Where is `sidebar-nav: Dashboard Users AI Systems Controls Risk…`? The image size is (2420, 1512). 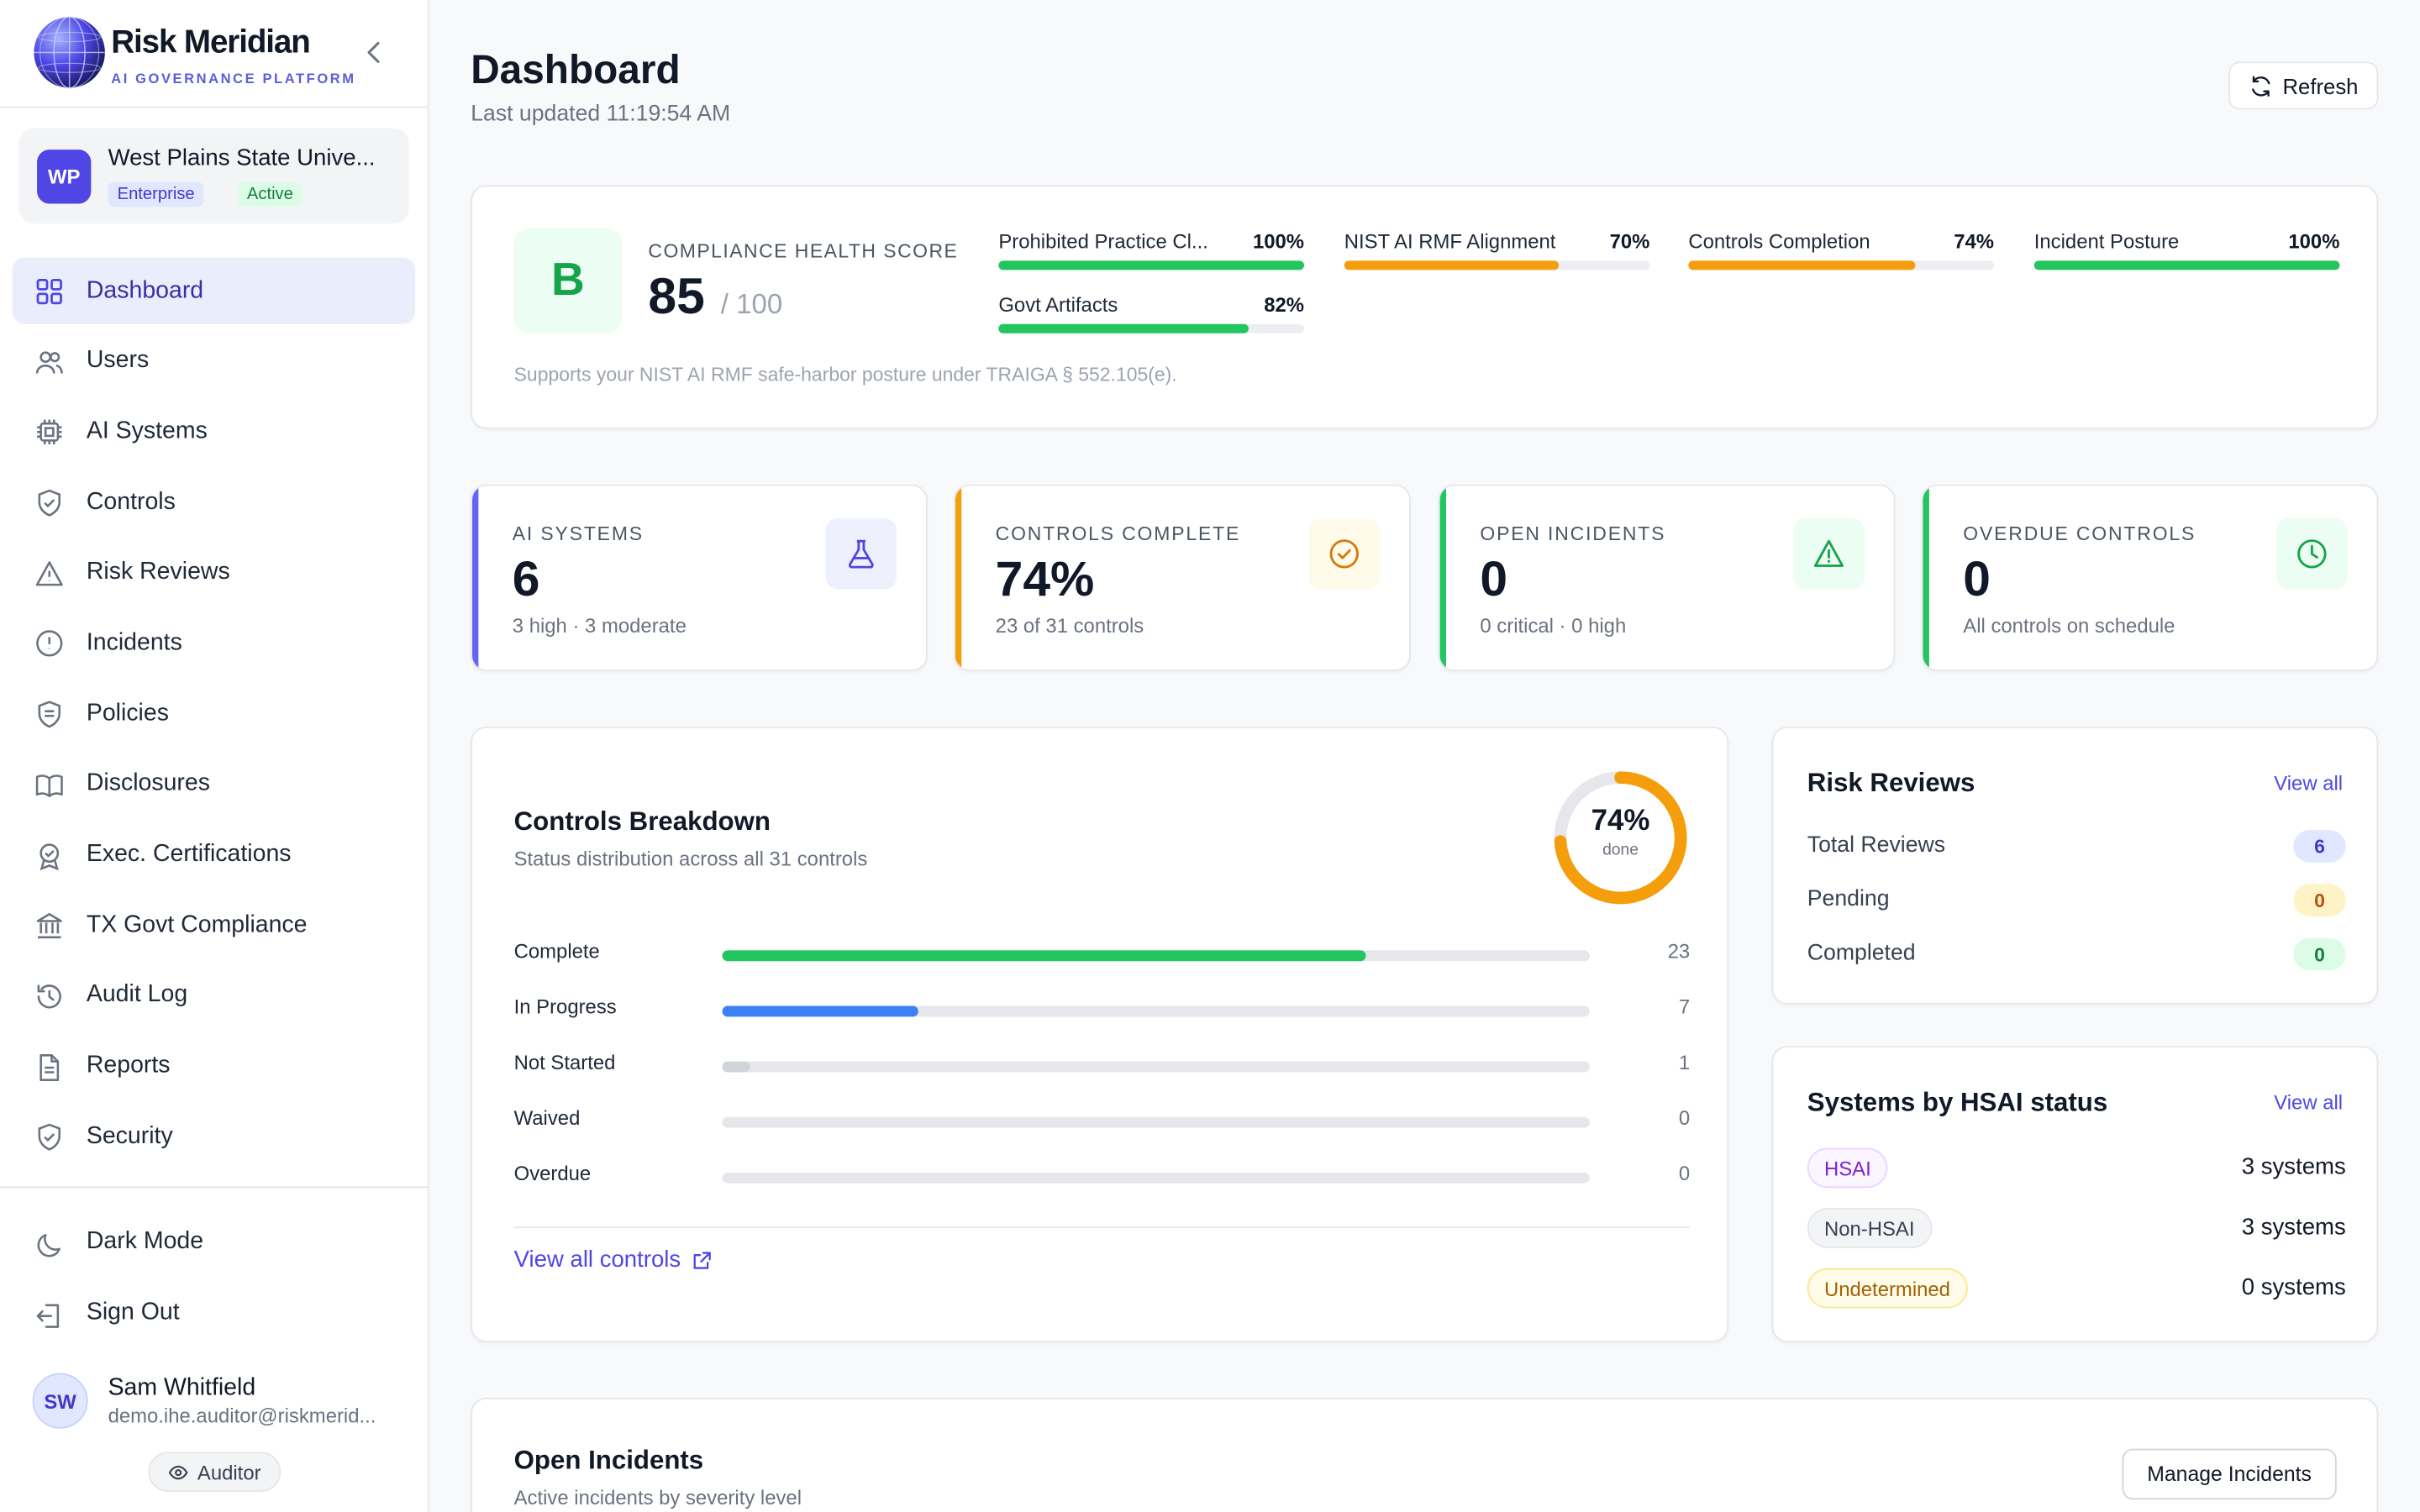 sidebar-nav: Dashboard Users AI Systems Controls Risk… is located at coordinates (214, 715).